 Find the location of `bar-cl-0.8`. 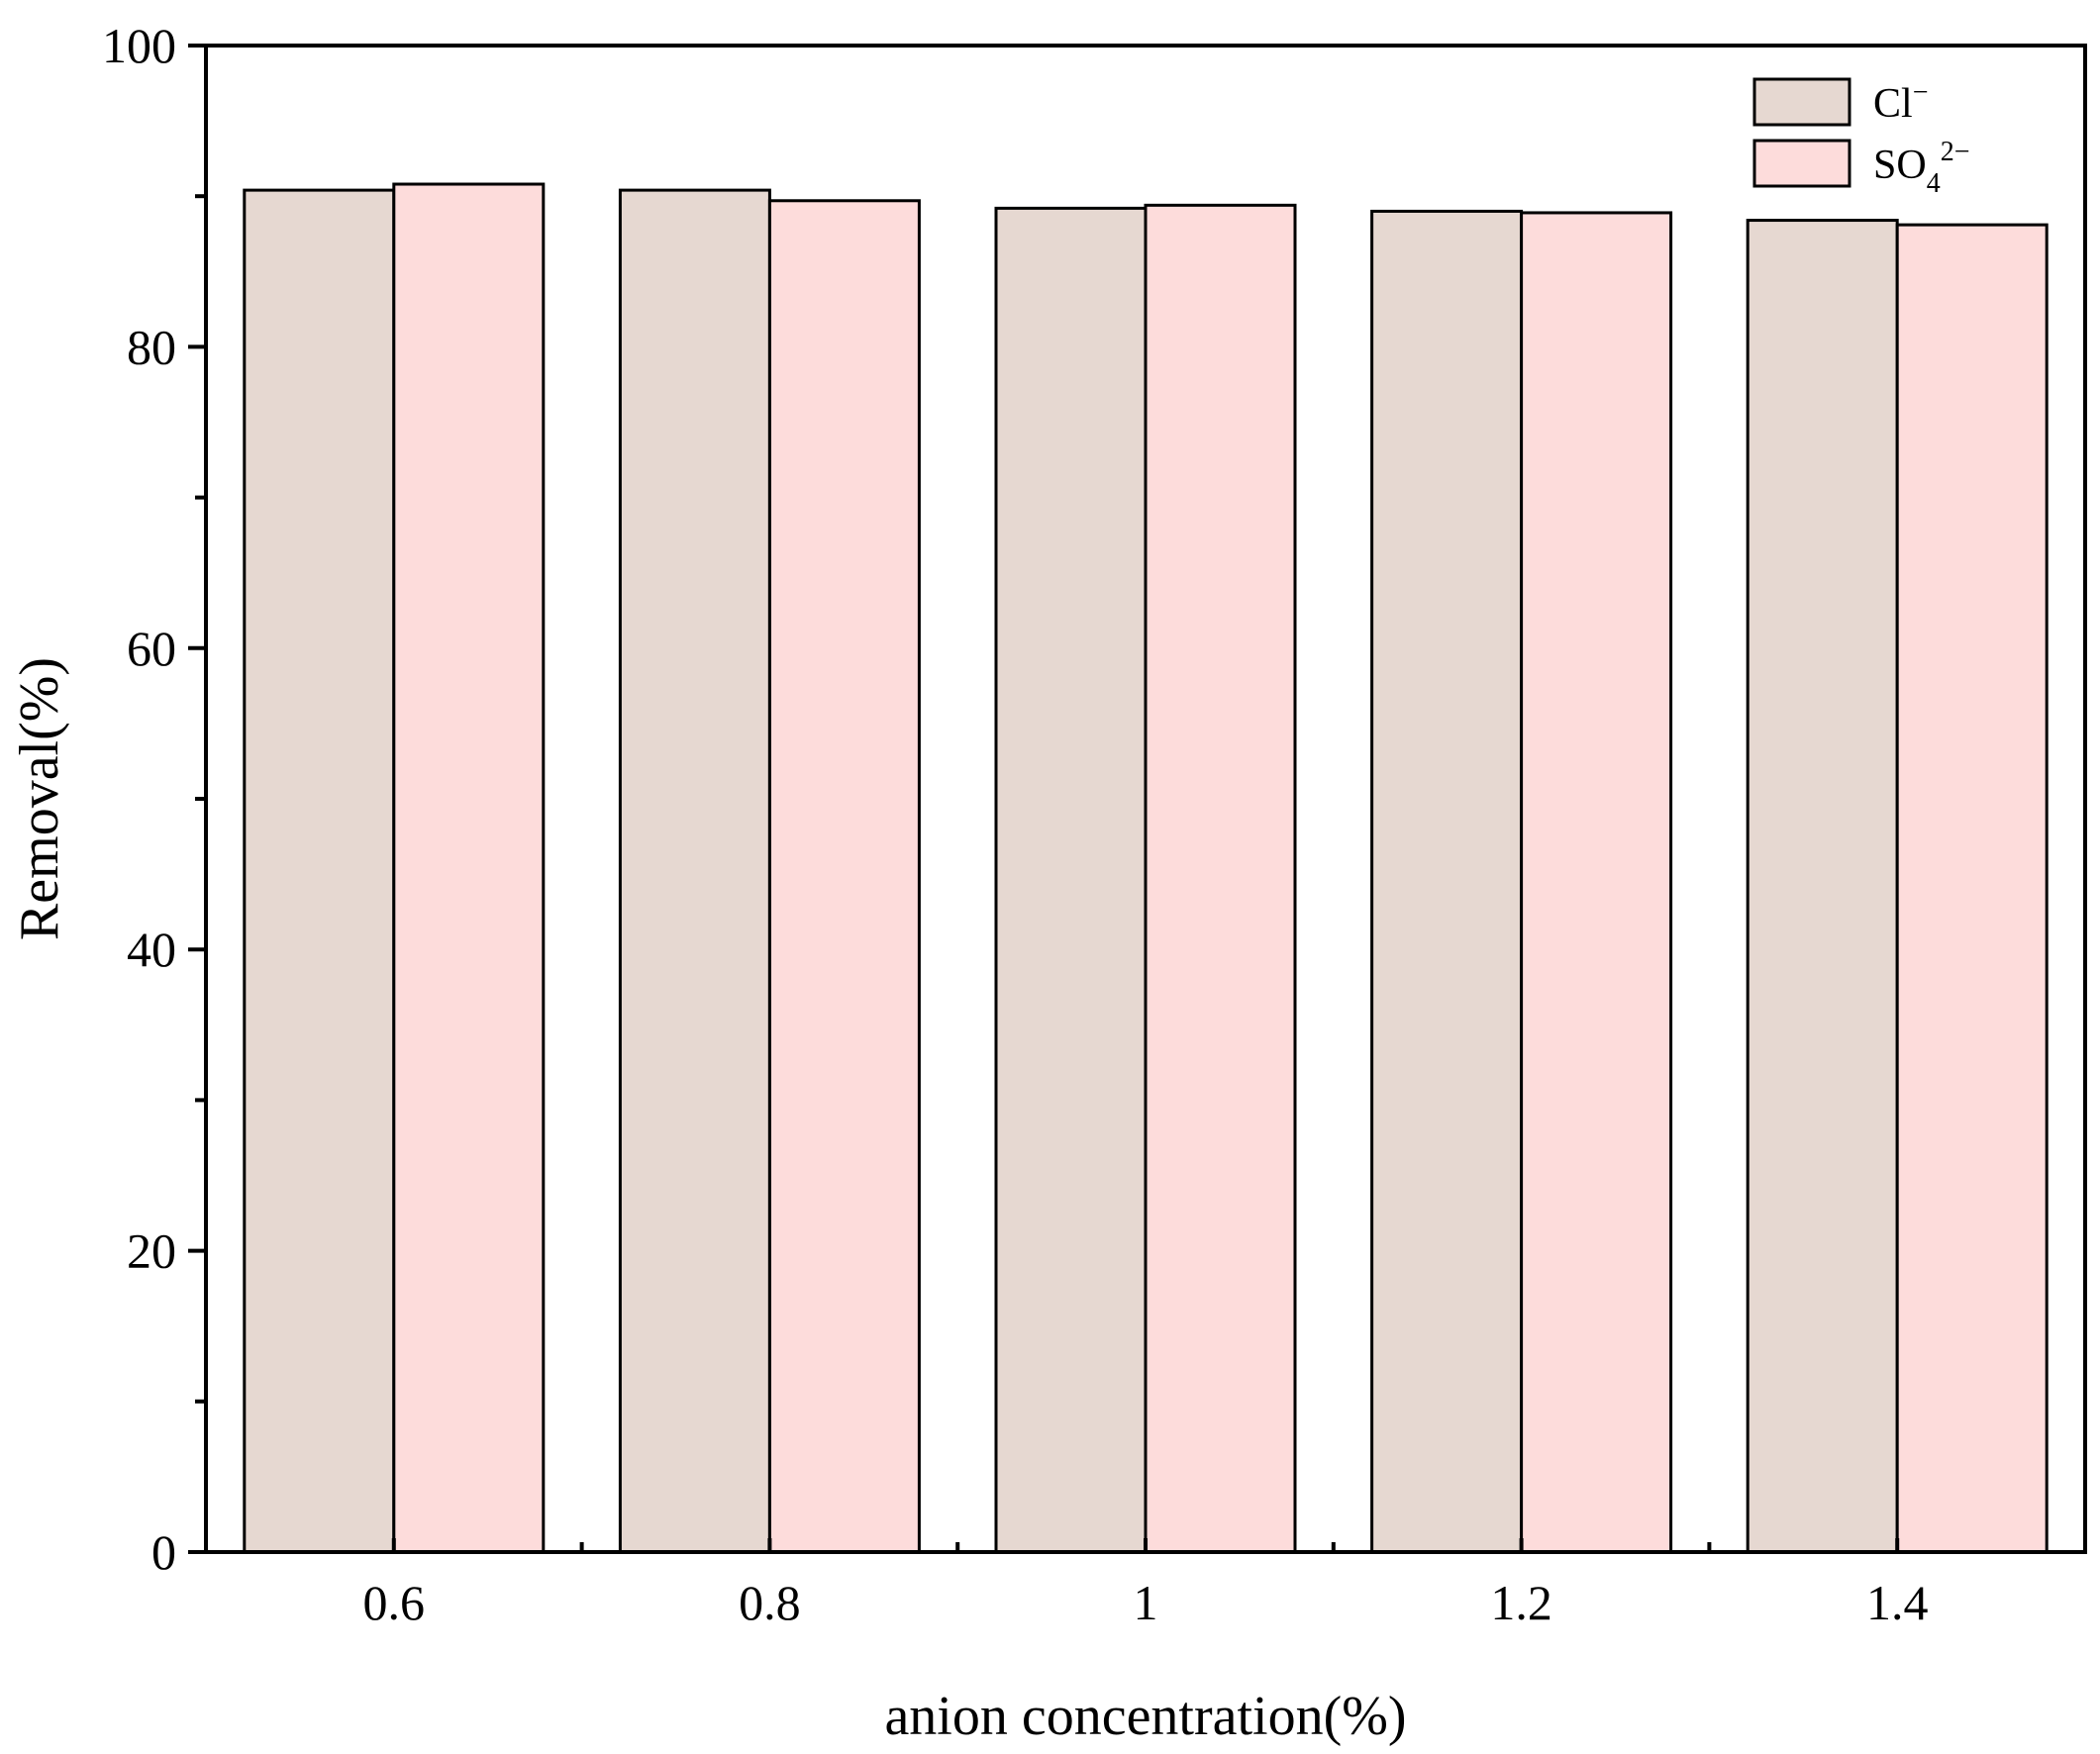

bar-cl-0.8 is located at coordinates (694, 871).